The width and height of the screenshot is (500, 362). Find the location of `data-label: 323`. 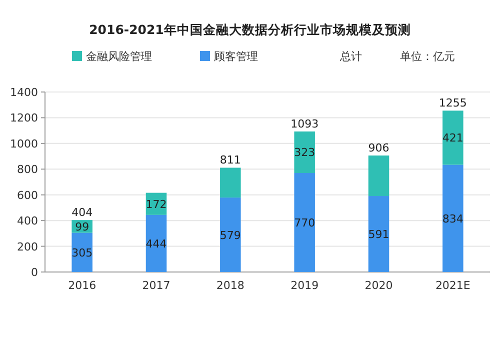

data-label: 323 is located at coordinates (305, 153).